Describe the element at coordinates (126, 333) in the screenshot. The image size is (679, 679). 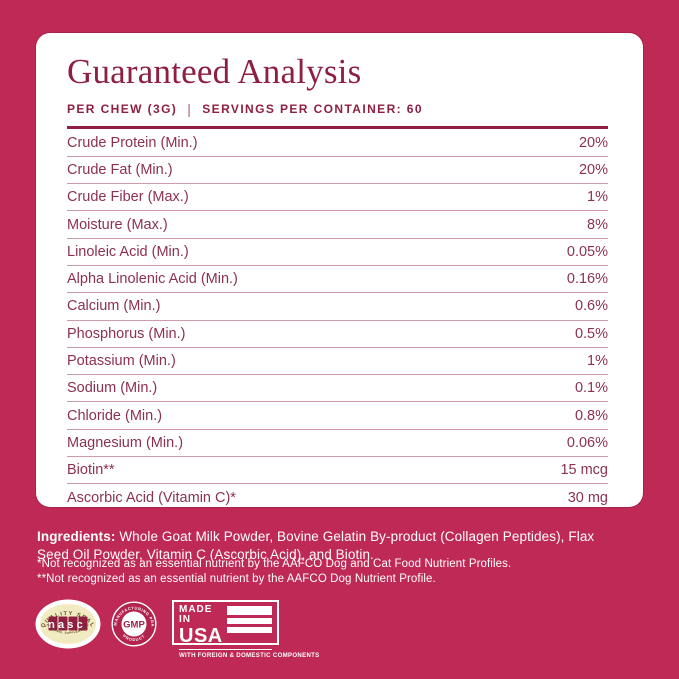
I see `nutrient-label: Phosphorus (Min.)` at that location.